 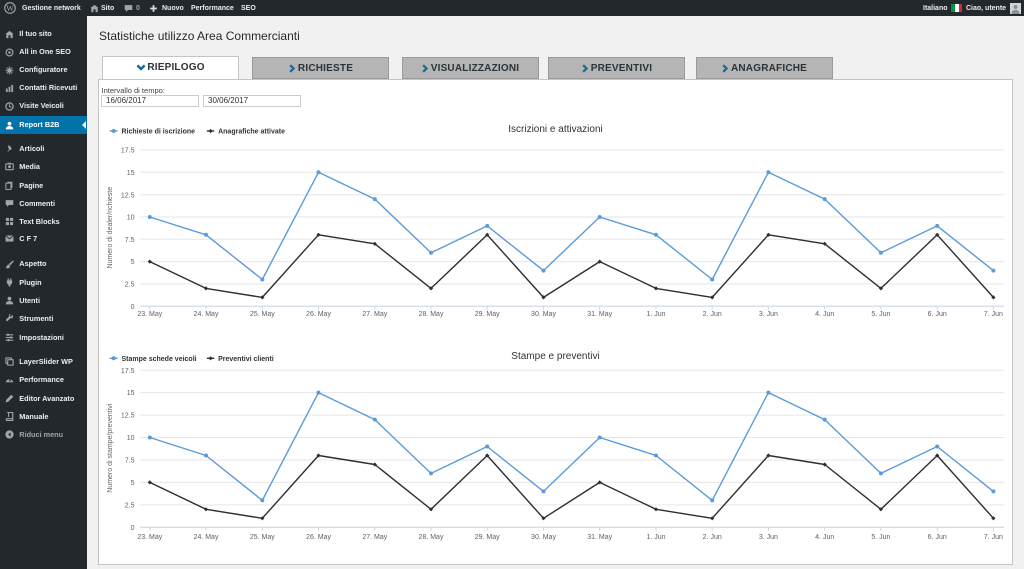 I want to click on svg-text: Iscrizioni e attivazioni, so click(x=555, y=129).